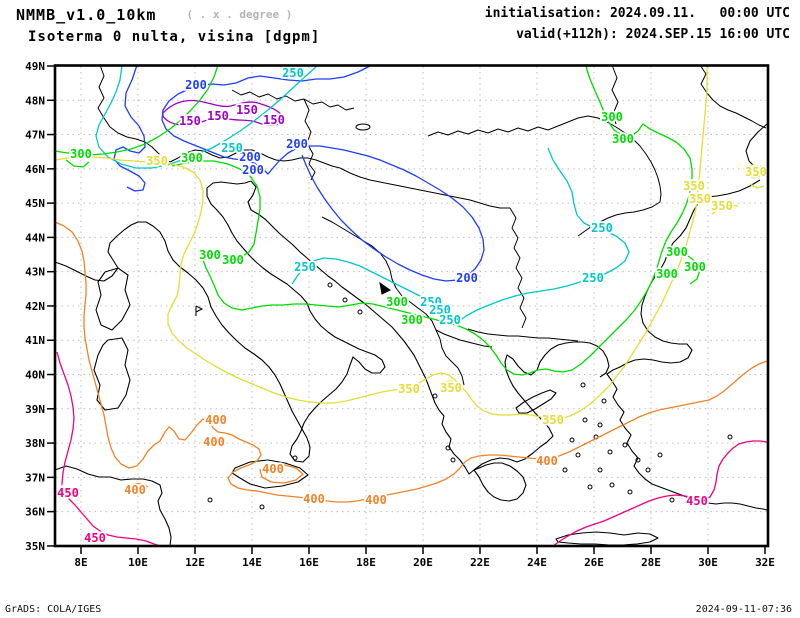 This screenshot has width=800, height=618. What do you see at coordinates (637, 13) in the screenshot?
I see `init-time-label: initialisation: 2024.09.11. 00:00 UTC` at bounding box center [637, 13].